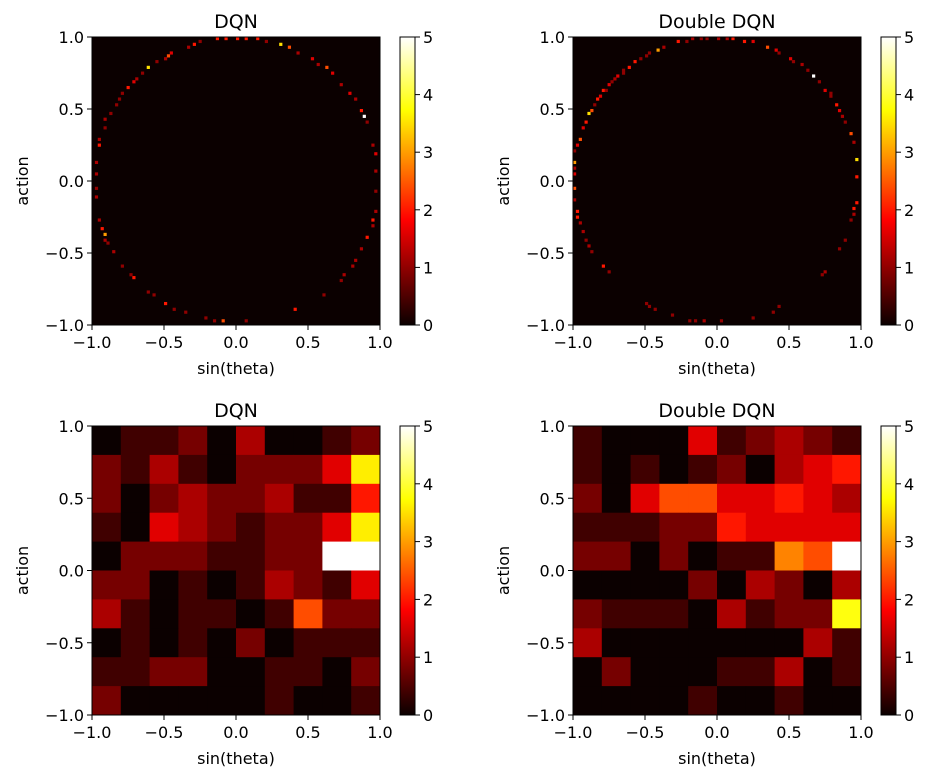  I want to click on y-tick-label: −1.0, so click(64, 325).